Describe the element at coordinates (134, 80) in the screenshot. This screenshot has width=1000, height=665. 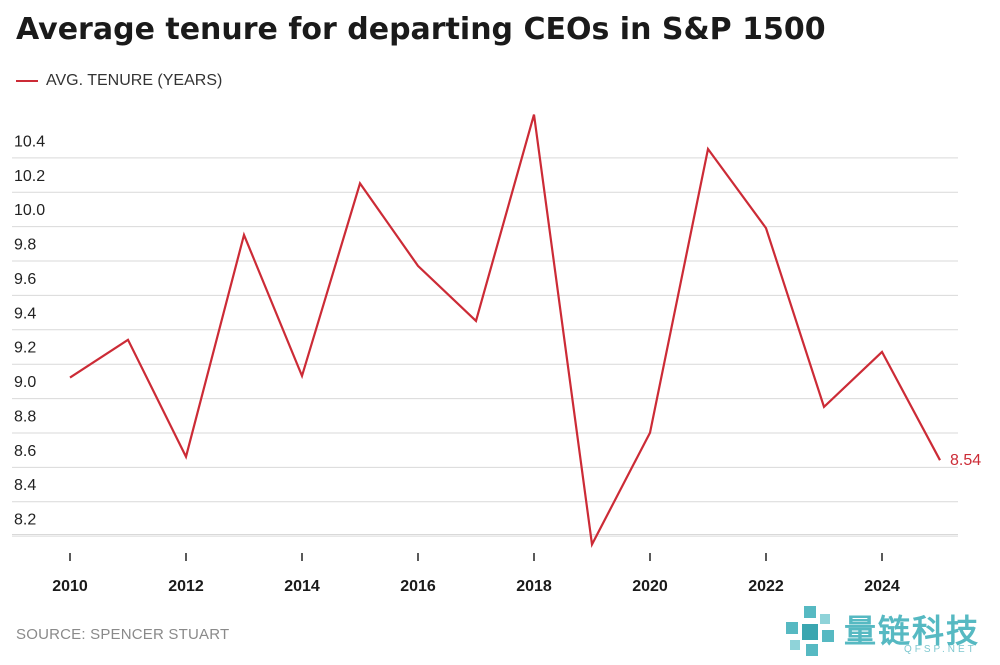
I see `legend-label: AVG. TENURE (YEARS)` at that location.